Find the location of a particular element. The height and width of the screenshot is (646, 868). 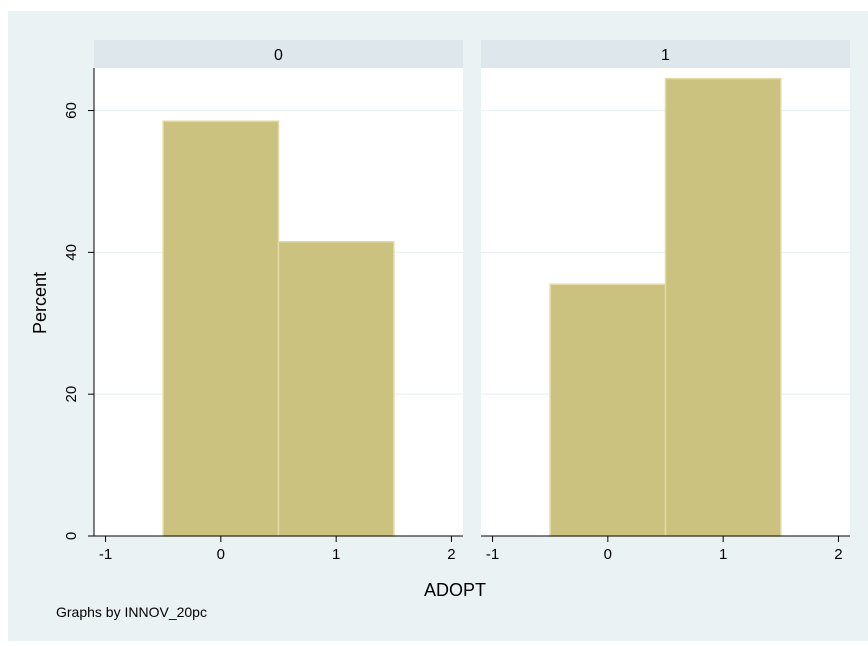

graphs-by-note: Graphs by INNOV_20pc is located at coordinates (131, 612).